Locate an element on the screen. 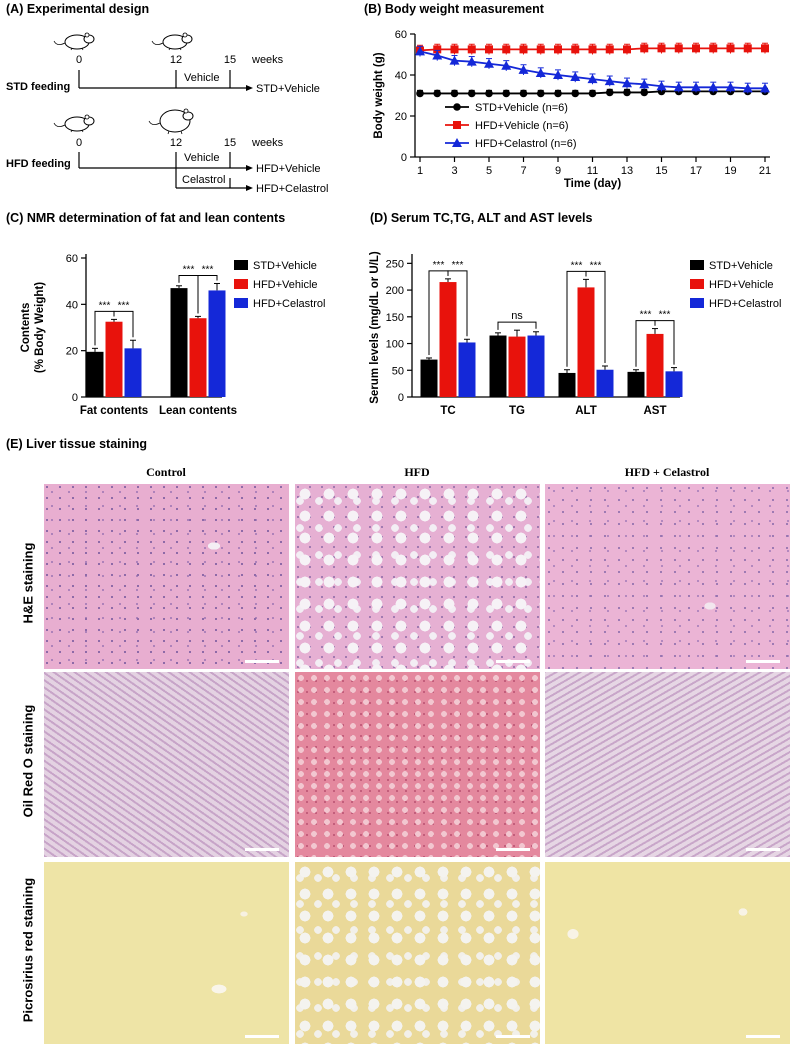 The height and width of the screenshot is (1047, 794). hfd-tick-12: 12 is located at coordinates (176, 143).